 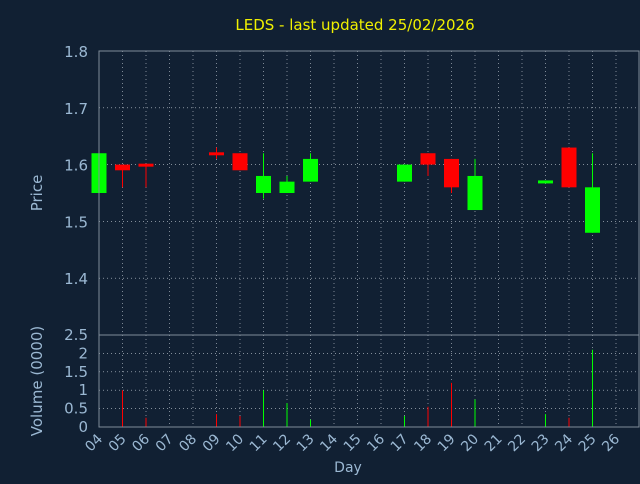 What do you see at coordinates (76, 222) in the screenshot?
I see `price-y-tick-label: 1.5` at bounding box center [76, 222].